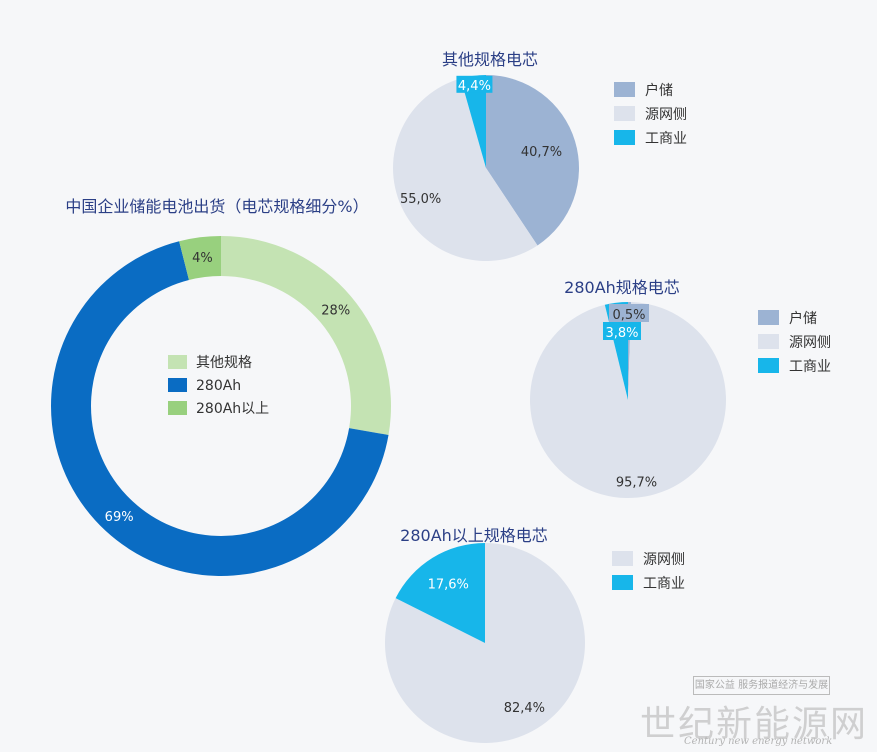 The height and width of the screenshot is (752, 877). What do you see at coordinates (758, 741) in the screenshot?
I see `watermark-subtitle: Century new energy network` at bounding box center [758, 741].